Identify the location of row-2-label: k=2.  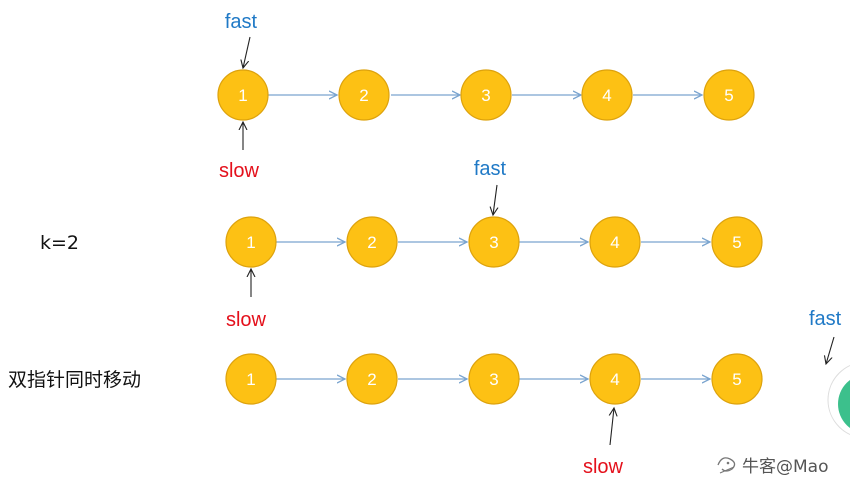
(59, 243).